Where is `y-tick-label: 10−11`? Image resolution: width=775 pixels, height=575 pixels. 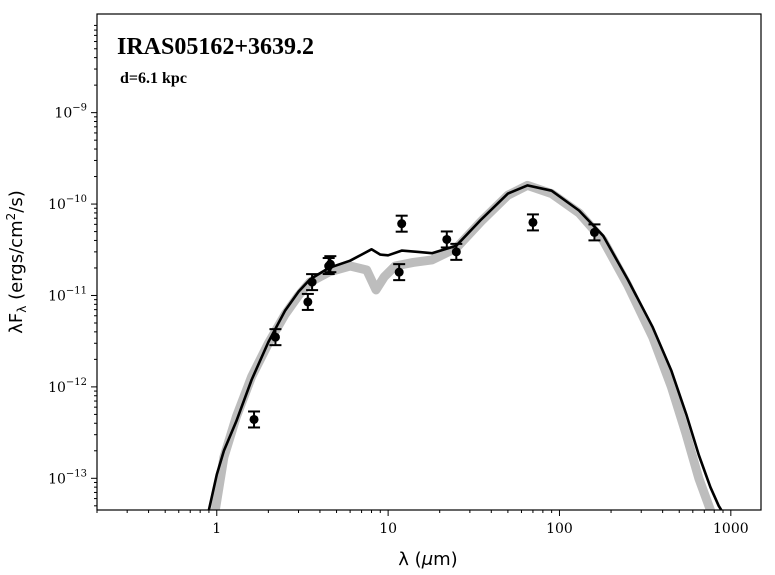 y-tick-label: 10−11 is located at coordinates (67, 294).